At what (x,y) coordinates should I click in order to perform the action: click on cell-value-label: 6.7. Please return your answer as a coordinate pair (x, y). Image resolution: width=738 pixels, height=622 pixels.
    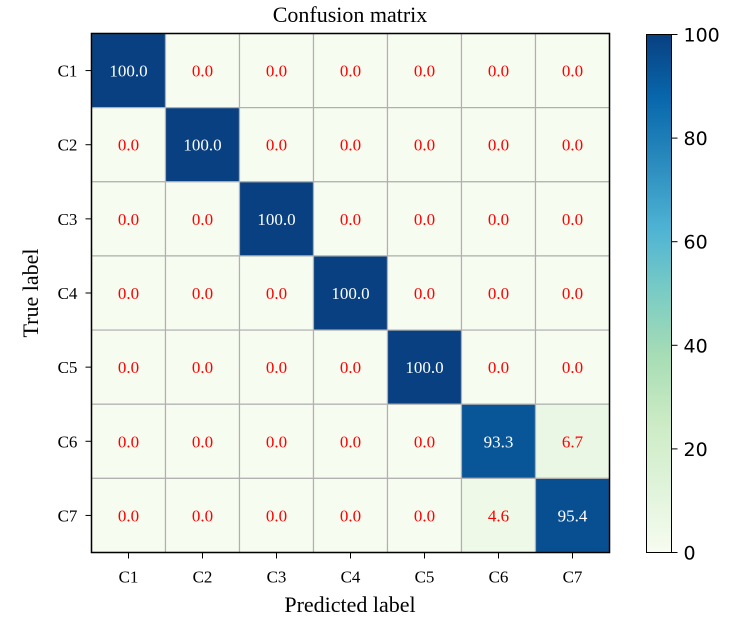
    Looking at the image, I should click on (573, 441).